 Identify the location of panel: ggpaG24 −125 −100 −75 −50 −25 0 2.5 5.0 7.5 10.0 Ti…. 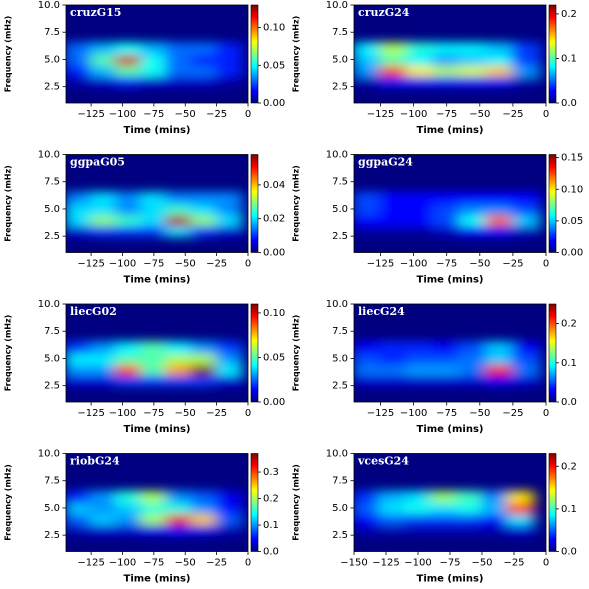
(438, 218).